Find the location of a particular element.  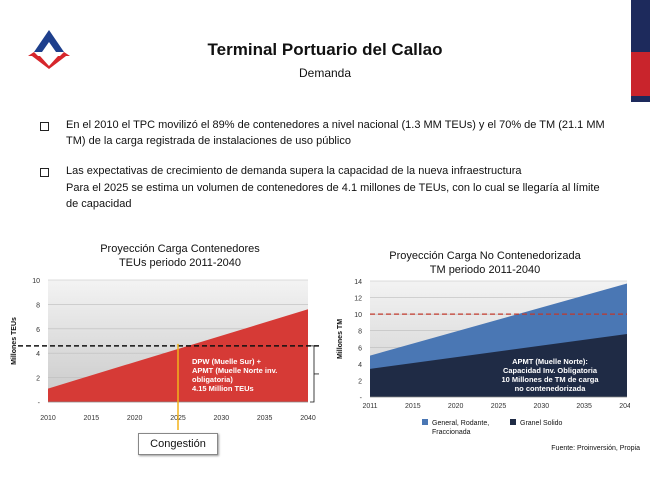

right-y-tick-label: 8 is located at coordinates (360, 332).